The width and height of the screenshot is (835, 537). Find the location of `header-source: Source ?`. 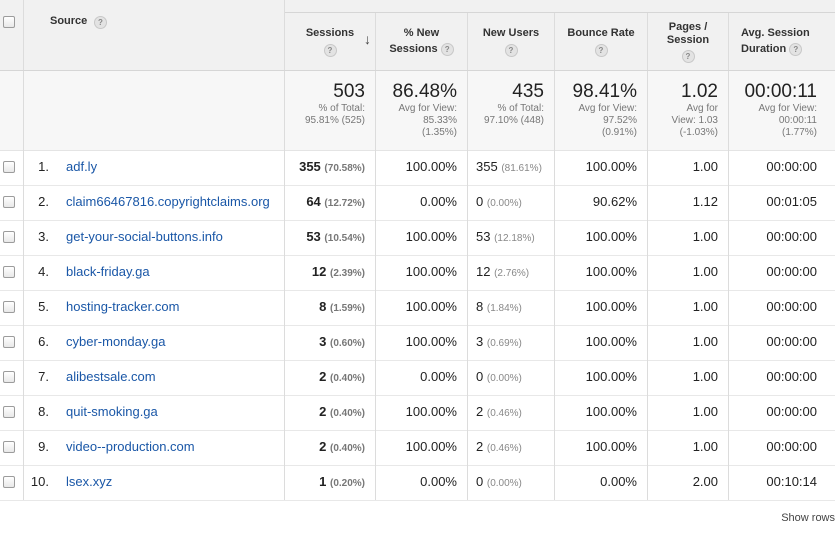

header-source: Source ? is located at coordinates (154, 35).